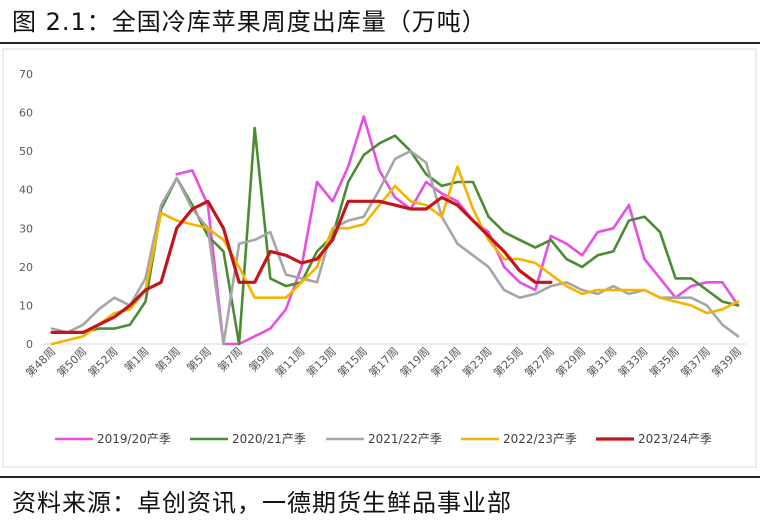 The width and height of the screenshot is (779, 529). What do you see at coordinates (383, 361) in the screenshot?
I see `x-tick-label: 第17周` at bounding box center [383, 361].